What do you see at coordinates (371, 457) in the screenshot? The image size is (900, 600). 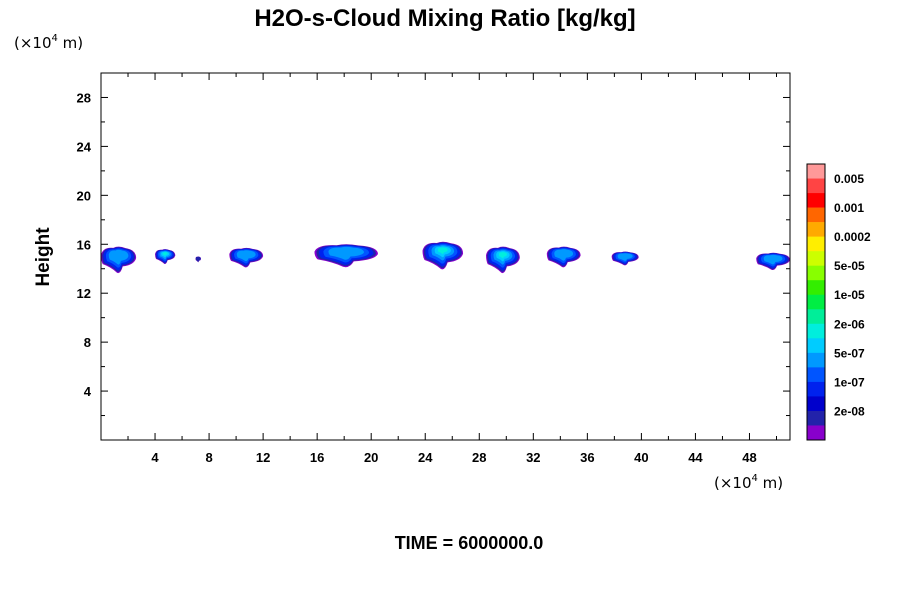 I see `x-tick-label: 20` at bounding box center [371, 457].